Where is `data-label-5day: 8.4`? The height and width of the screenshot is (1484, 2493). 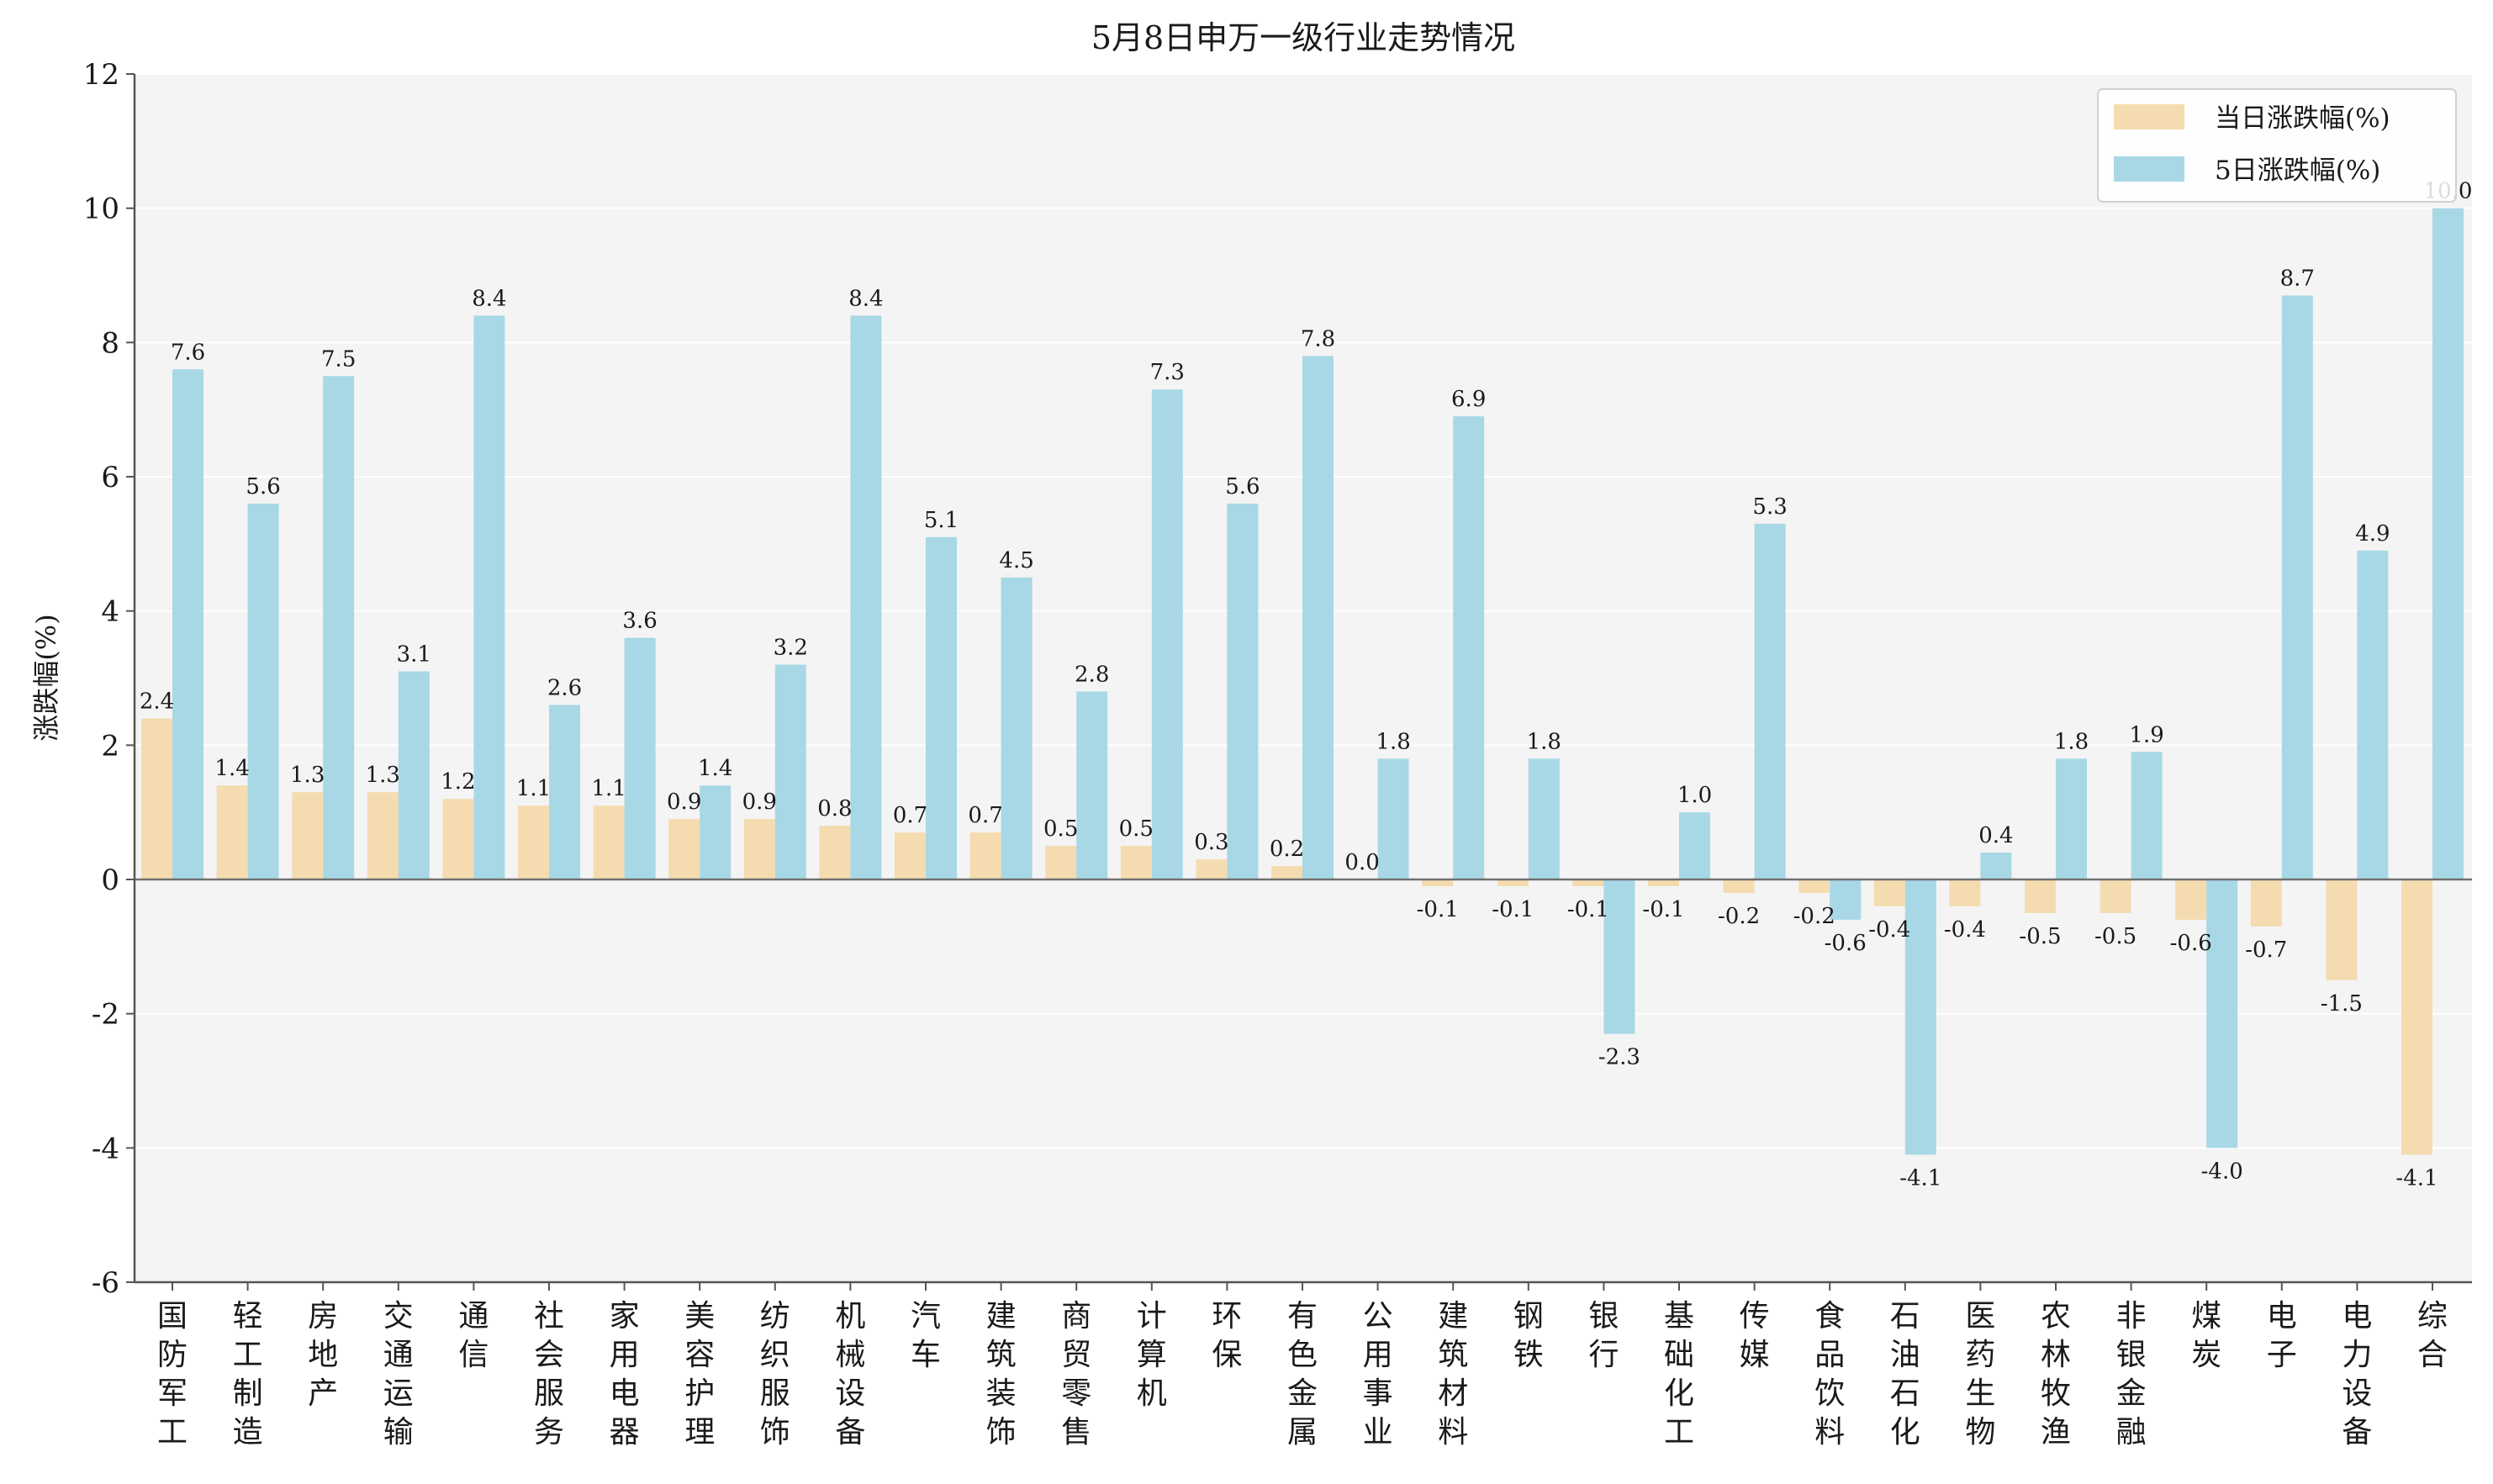
data-label-5day: 8.4 is located at coordinates (865, 298).